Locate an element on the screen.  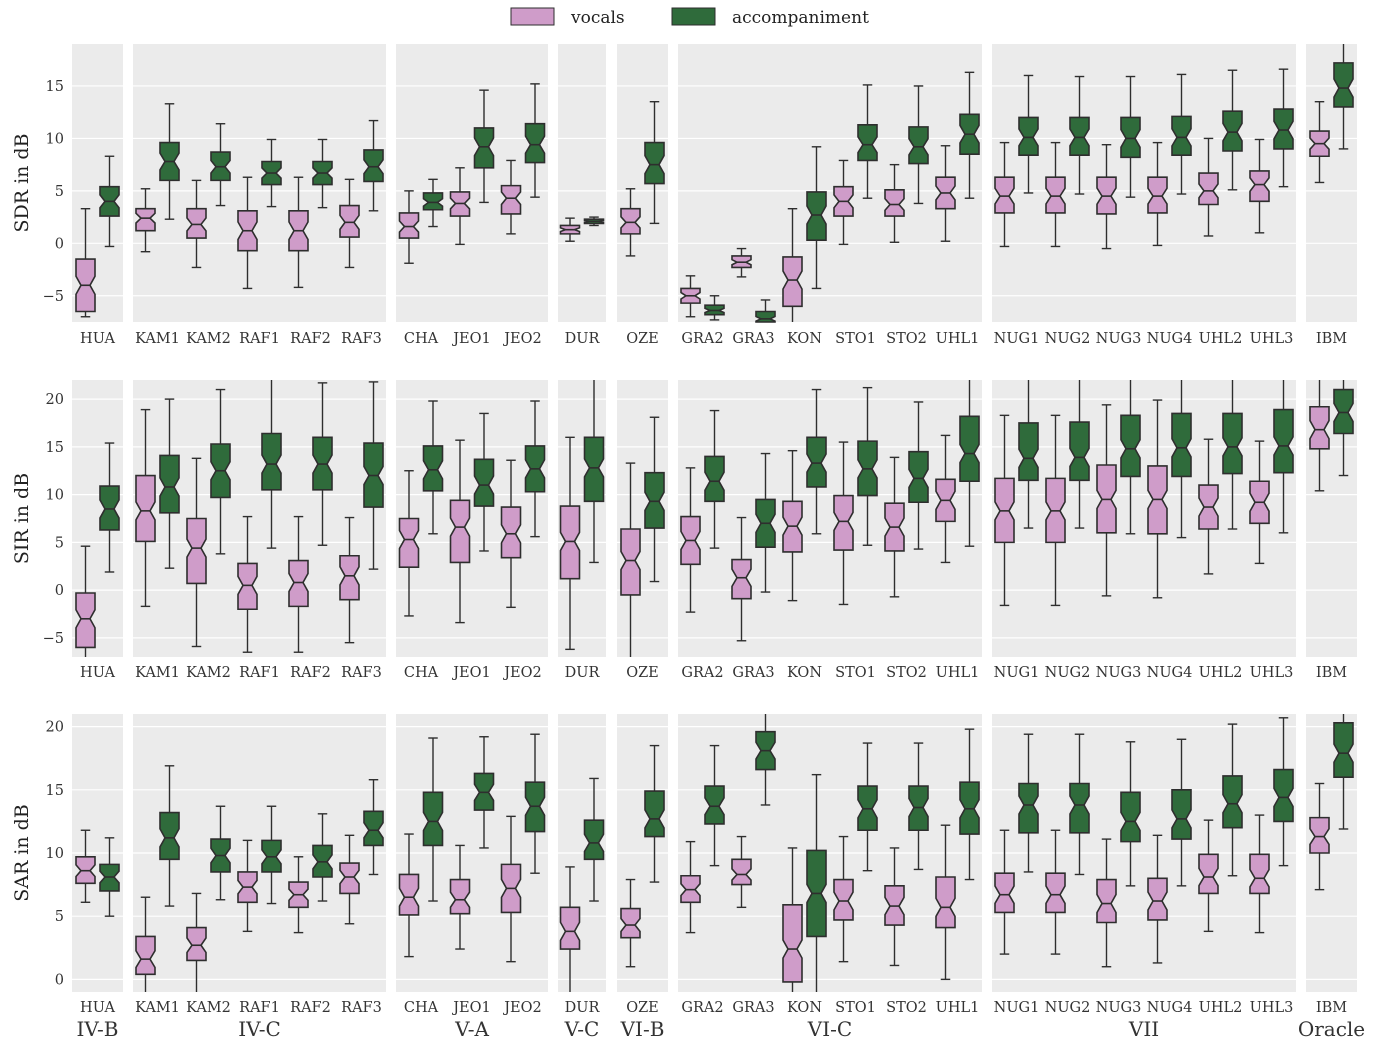
panel-oracle is located at coordinates (1331, 518).